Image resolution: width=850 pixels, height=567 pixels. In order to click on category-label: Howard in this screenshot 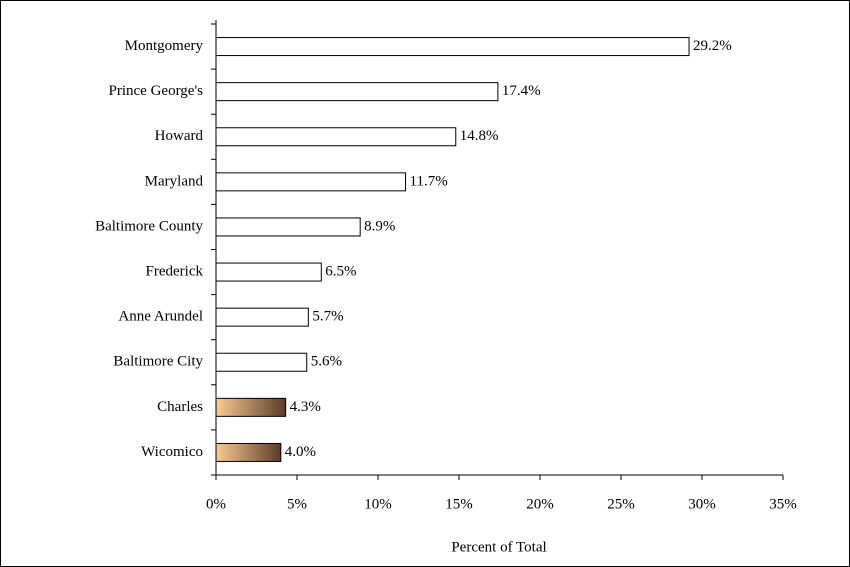, I will do `click(179, 136)`.